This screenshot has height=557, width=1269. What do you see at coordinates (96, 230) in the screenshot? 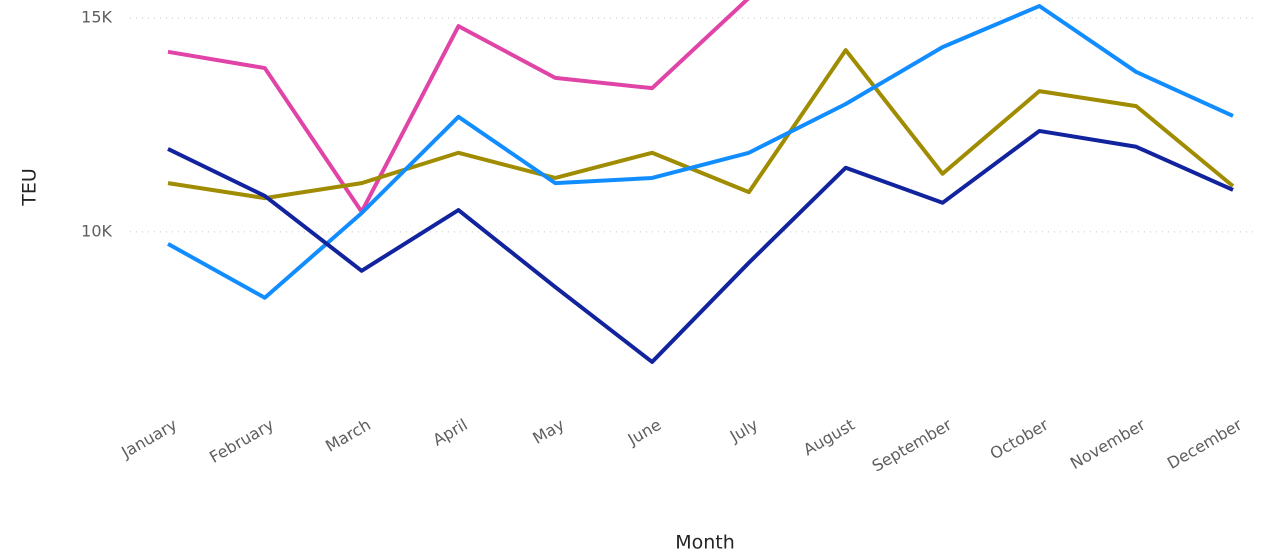
I see `y-tick-label: 10K` at bounding box center [96, 230].